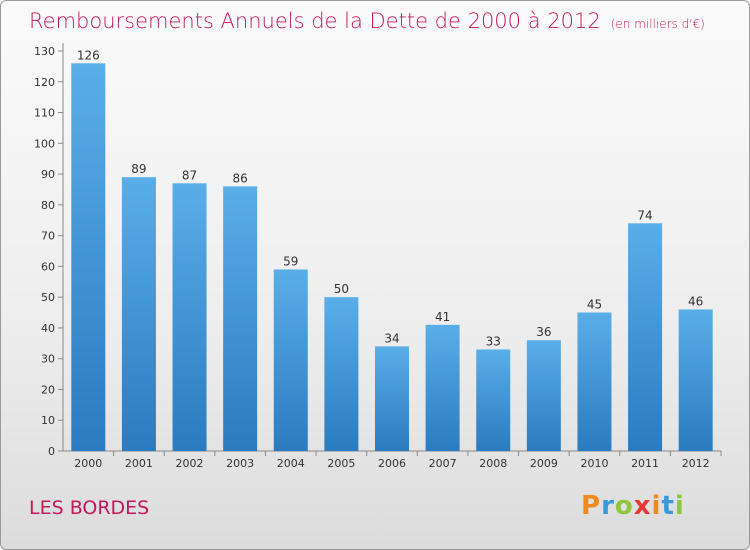 The image size is (750, 550). I want to click on y-tick-label: 30, so click(48, 359).